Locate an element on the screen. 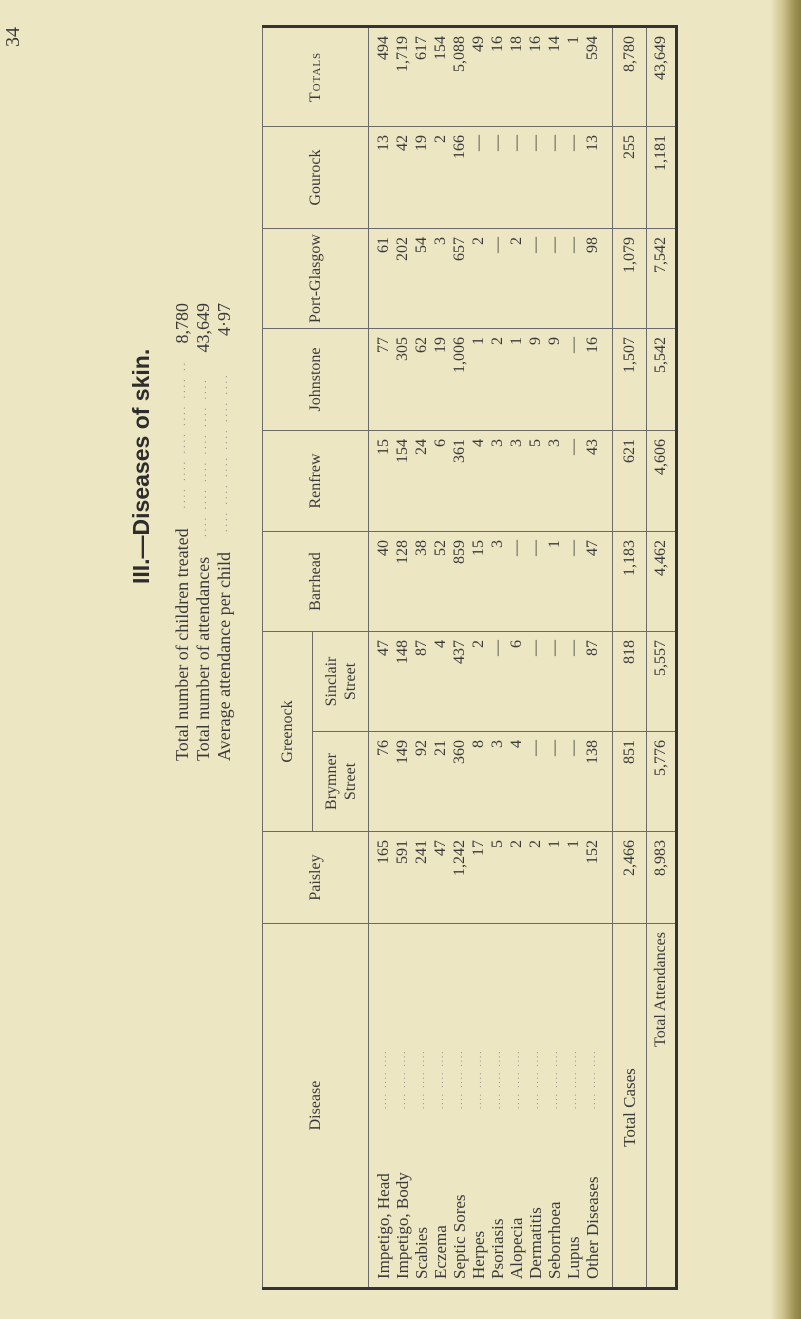 The width and height of the screenshot is (801, 1319). cell-value: 5 is located at coordinates (497, 844).